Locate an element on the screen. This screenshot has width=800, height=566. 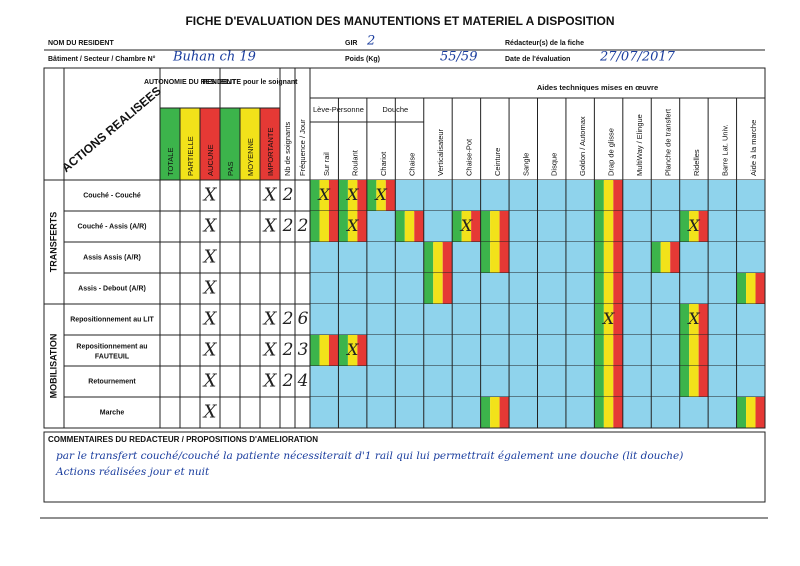
aid-label: Roulant is located at coordinates (355, 162).